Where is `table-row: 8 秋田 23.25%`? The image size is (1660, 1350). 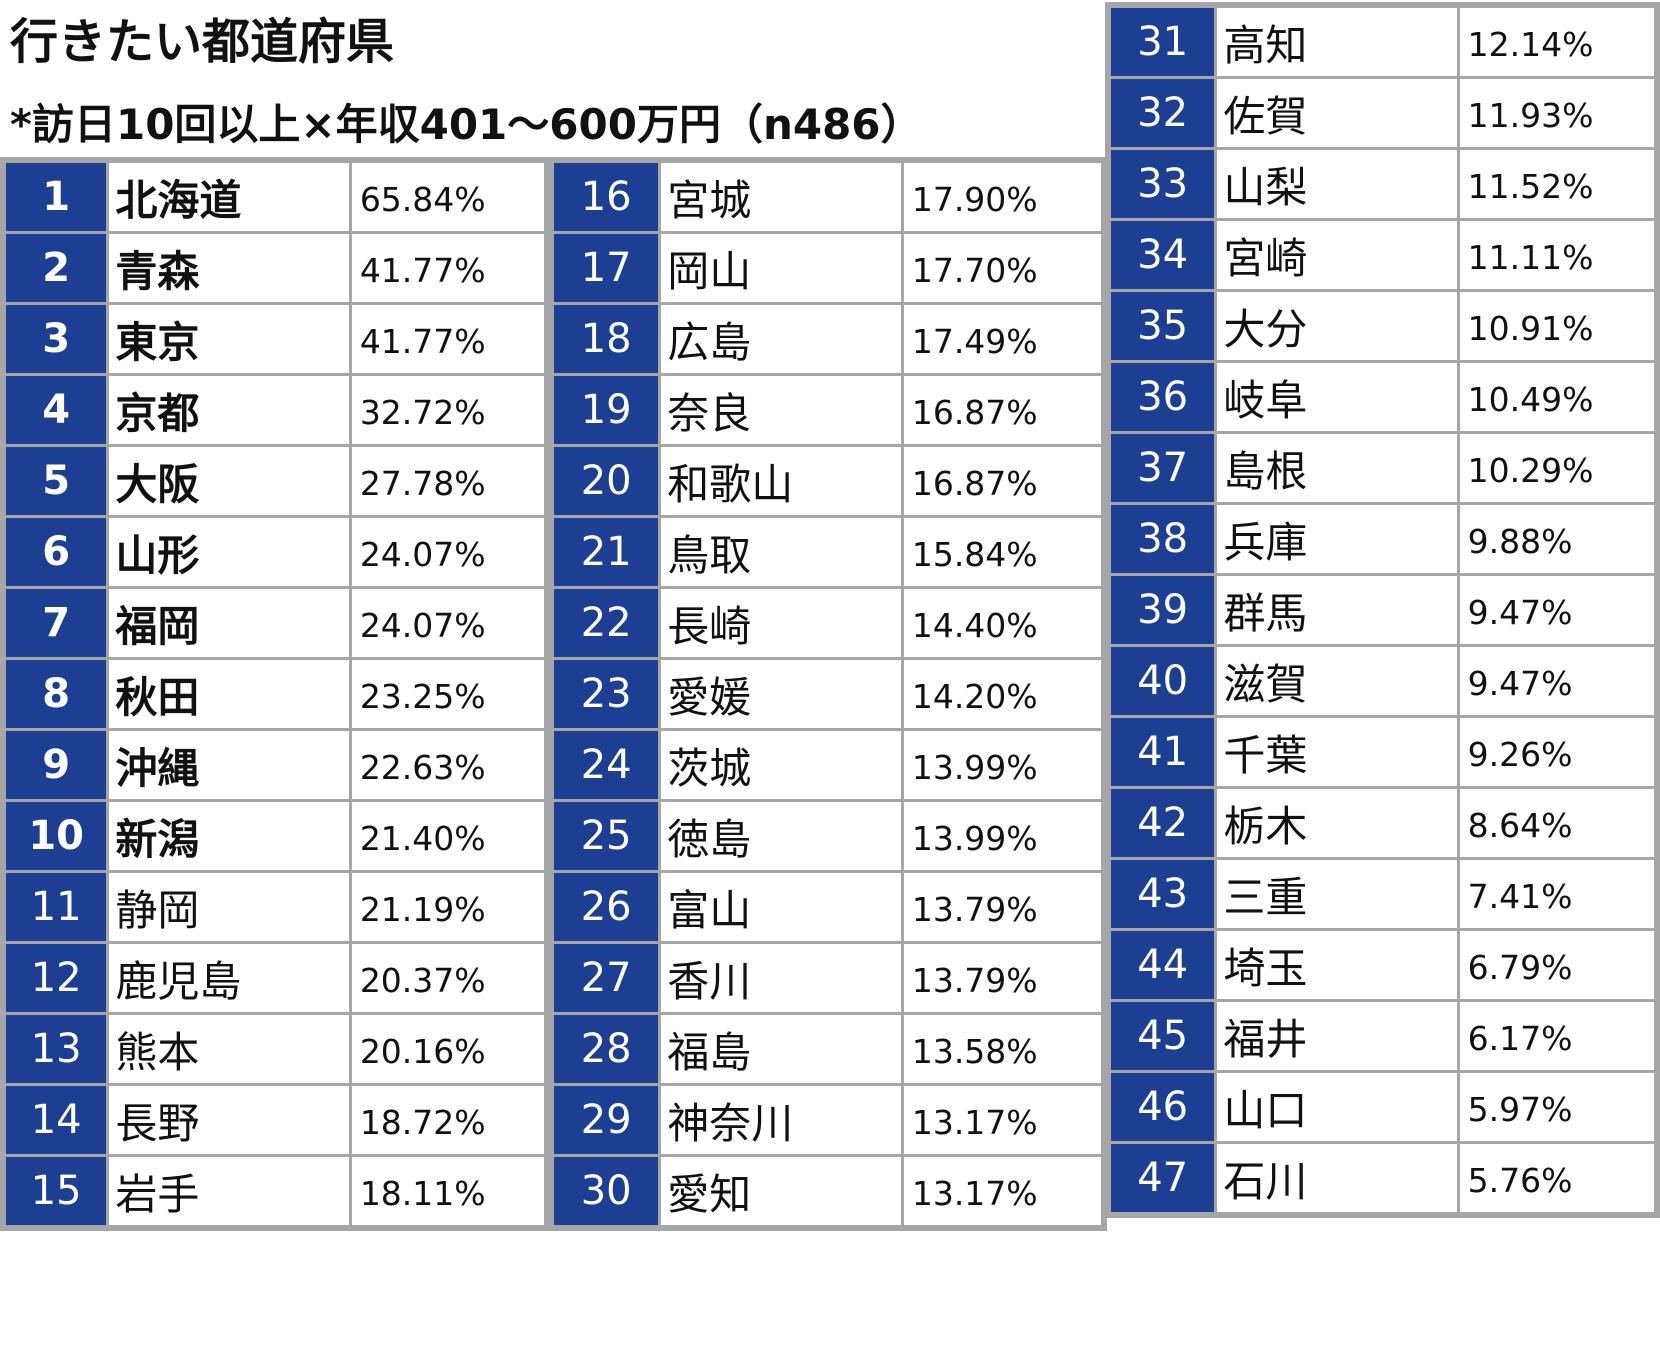
table-row: 8 秋田 23.25% is located at coordinates (275, 694).